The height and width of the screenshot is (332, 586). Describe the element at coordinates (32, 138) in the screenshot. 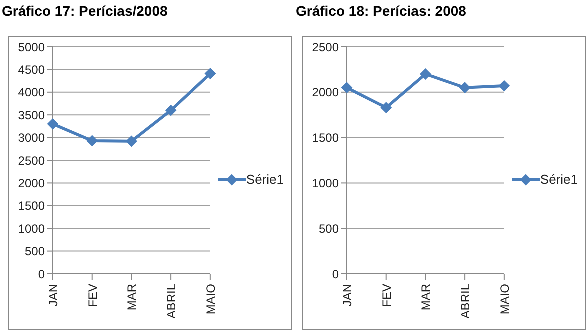

I see `y-tick-label: 3000` at that location.